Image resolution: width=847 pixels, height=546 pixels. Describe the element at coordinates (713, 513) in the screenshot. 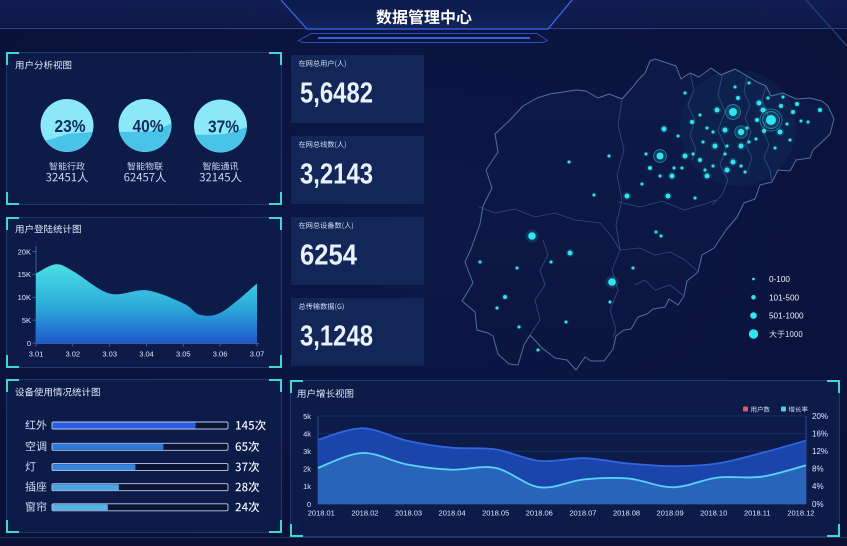

I see `svg-text: 2018.10` at that location.